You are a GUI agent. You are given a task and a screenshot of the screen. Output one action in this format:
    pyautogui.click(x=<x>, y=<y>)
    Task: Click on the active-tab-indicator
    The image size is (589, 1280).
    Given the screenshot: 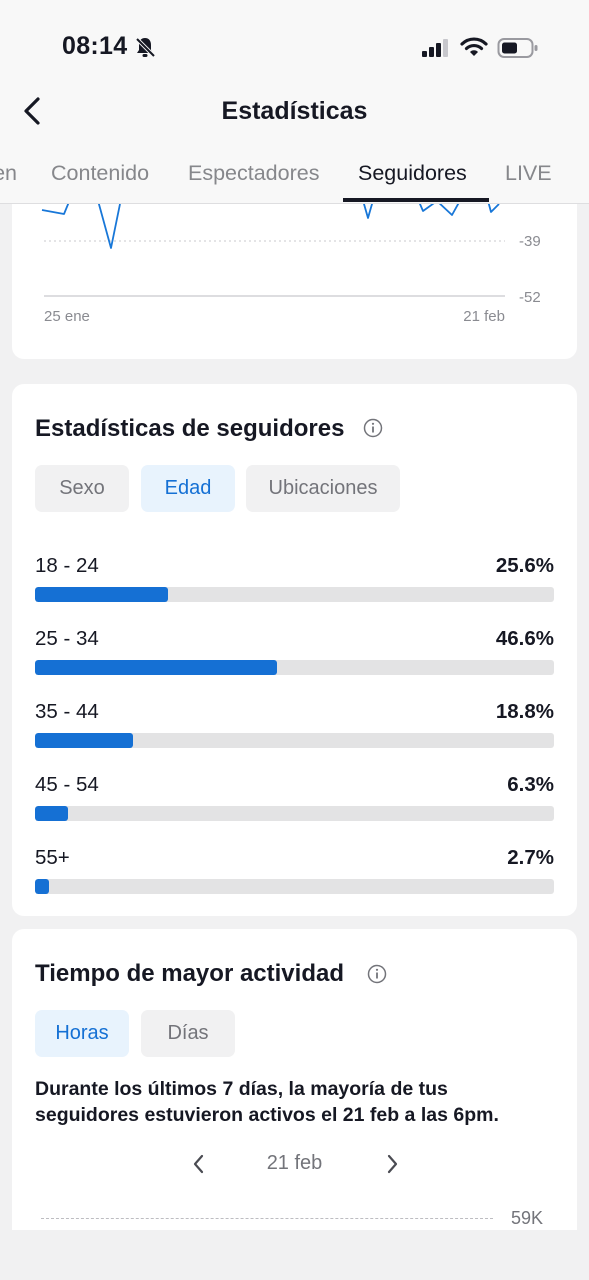 What is the action you would take?
    pyautogui.click(x=416, y=200)
    